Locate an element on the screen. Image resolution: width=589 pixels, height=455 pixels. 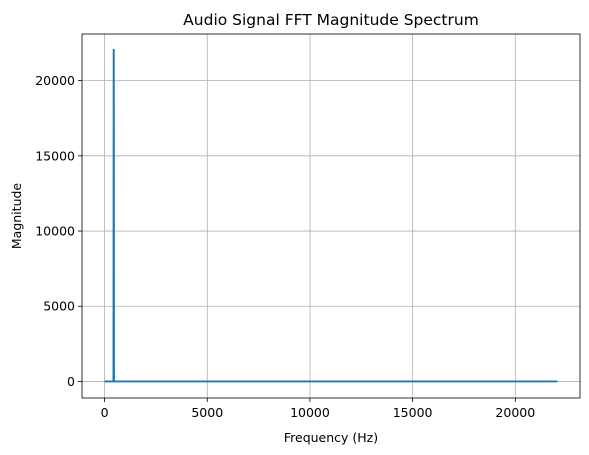
y-tick-label: 20000 is located at coordinates (55, 80).